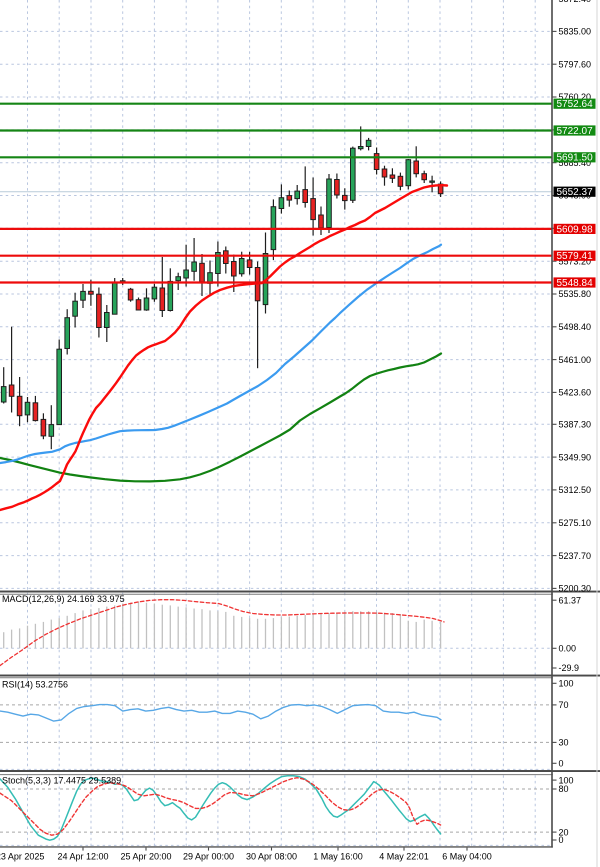 This screenshot has width=600, height=867. I want to click on svg-text: 29 Apr 00:00, so click(208, 857).